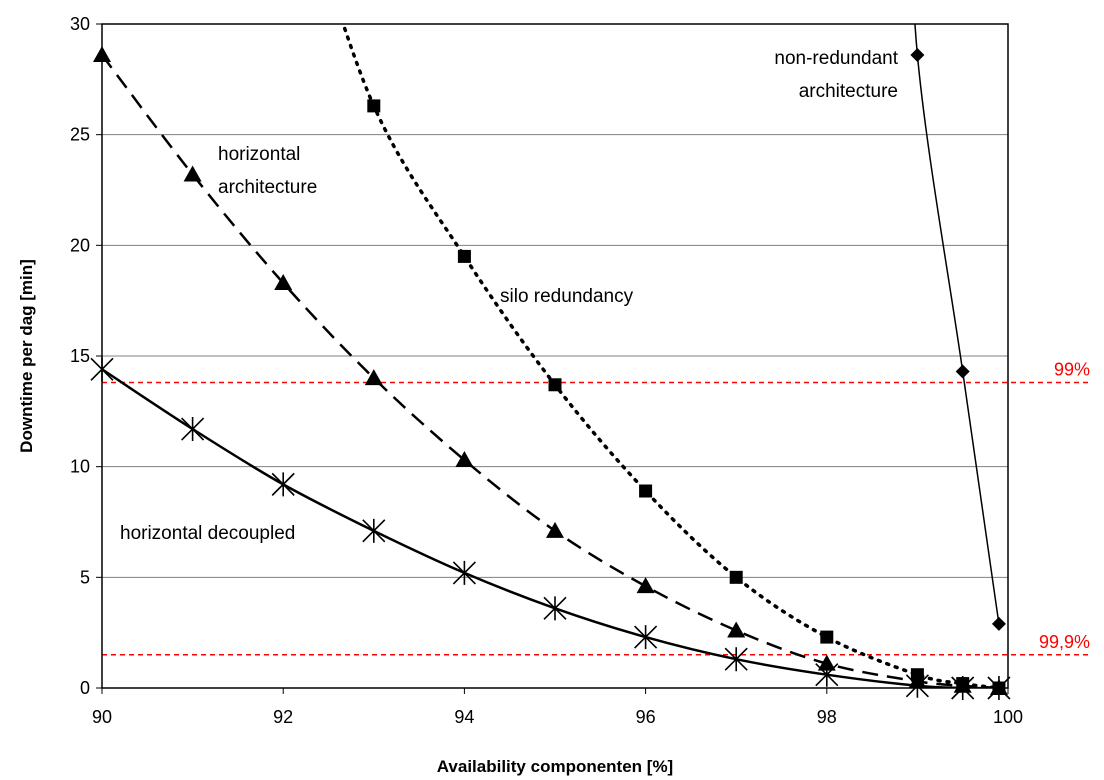  I want to click on annotation-non_redundant: non-redundant, so click(836, 58).